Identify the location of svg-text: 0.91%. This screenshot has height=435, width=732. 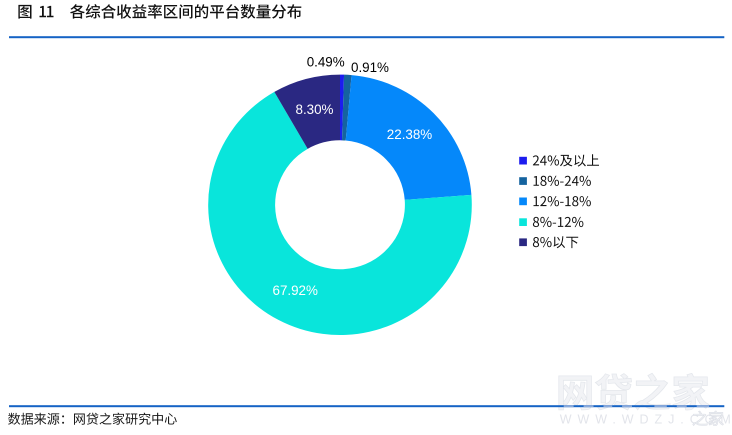
(370, 67).